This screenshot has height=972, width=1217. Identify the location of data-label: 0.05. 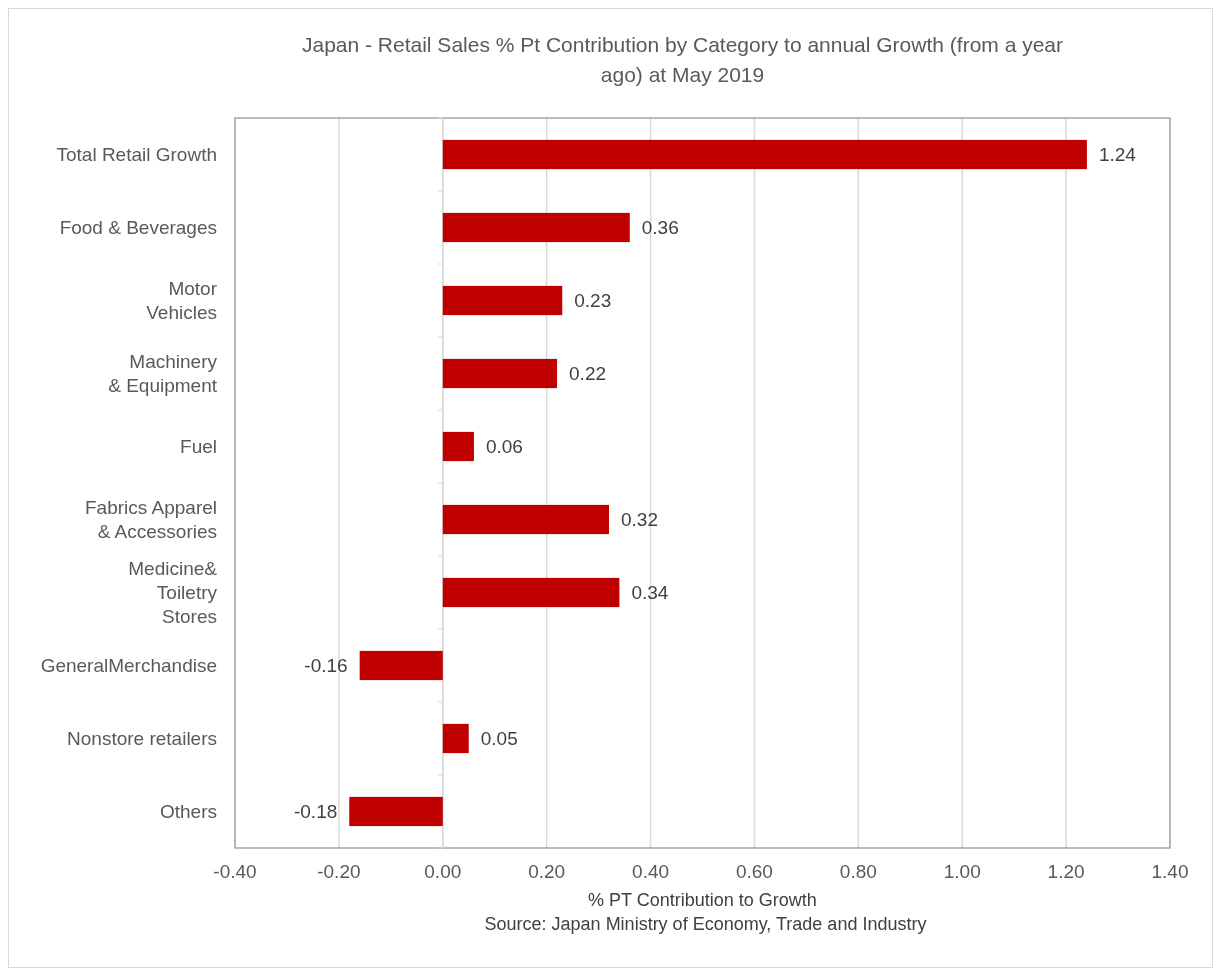
(499, 739).